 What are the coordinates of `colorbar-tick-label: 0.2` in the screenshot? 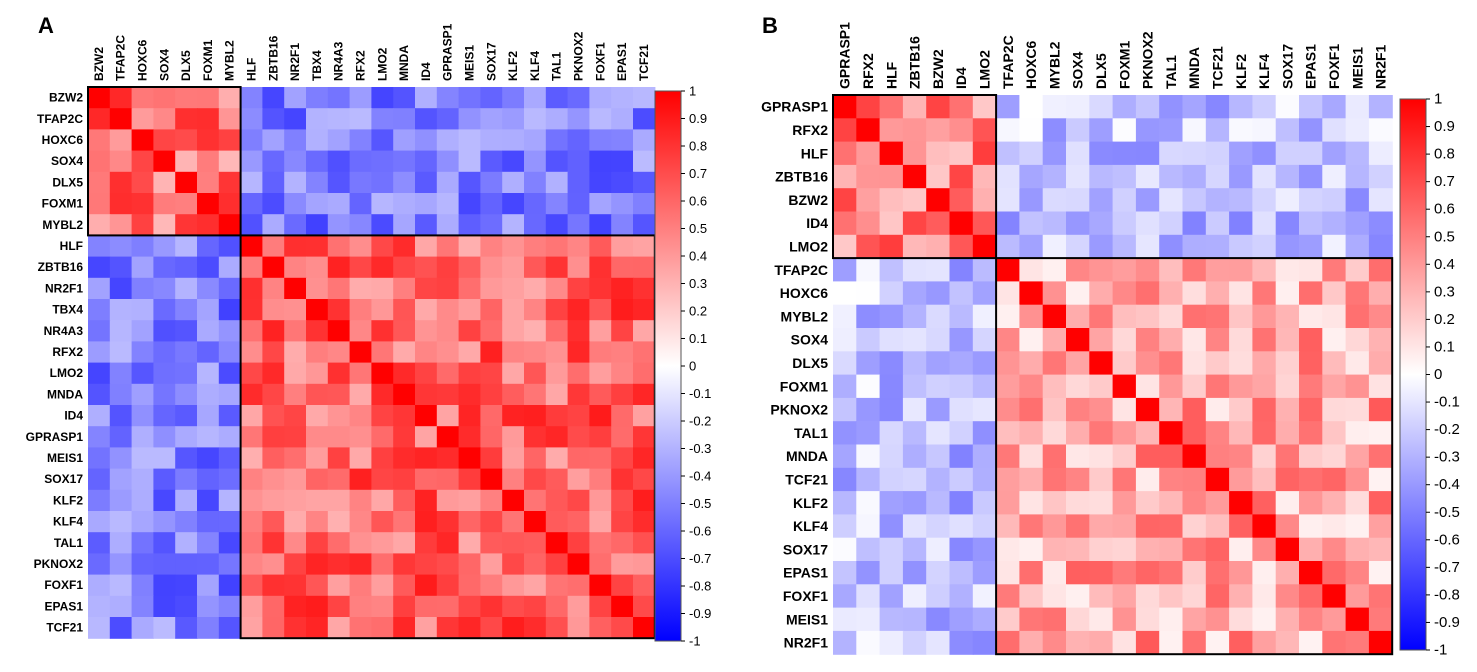 It's located at (1444, 319).